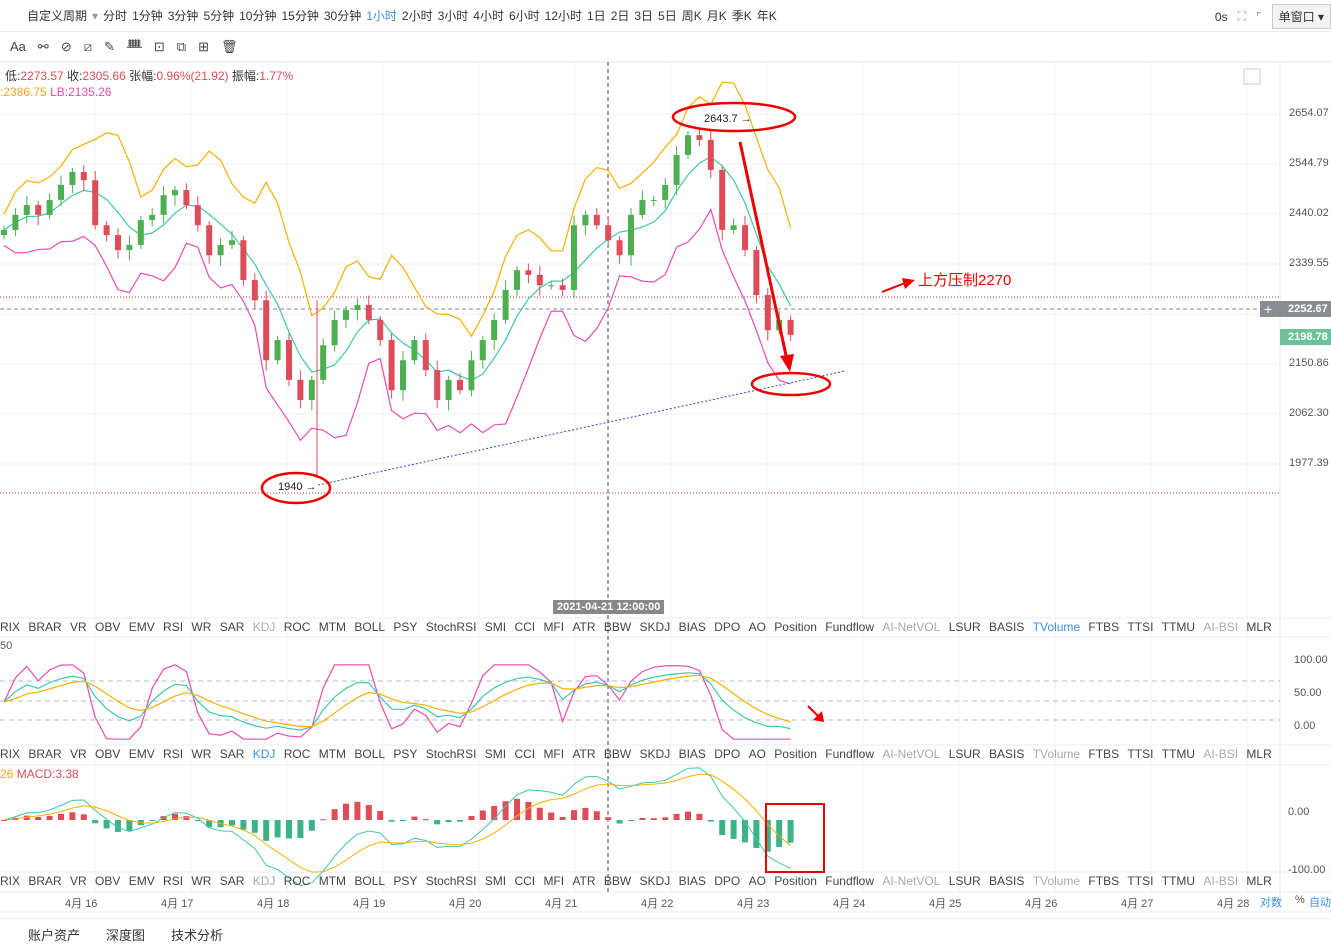 The image size is (1331, 950). Describe the element at coordinates (795, 754) in the screenshot. I see `indicator-tab: Position` at that location.